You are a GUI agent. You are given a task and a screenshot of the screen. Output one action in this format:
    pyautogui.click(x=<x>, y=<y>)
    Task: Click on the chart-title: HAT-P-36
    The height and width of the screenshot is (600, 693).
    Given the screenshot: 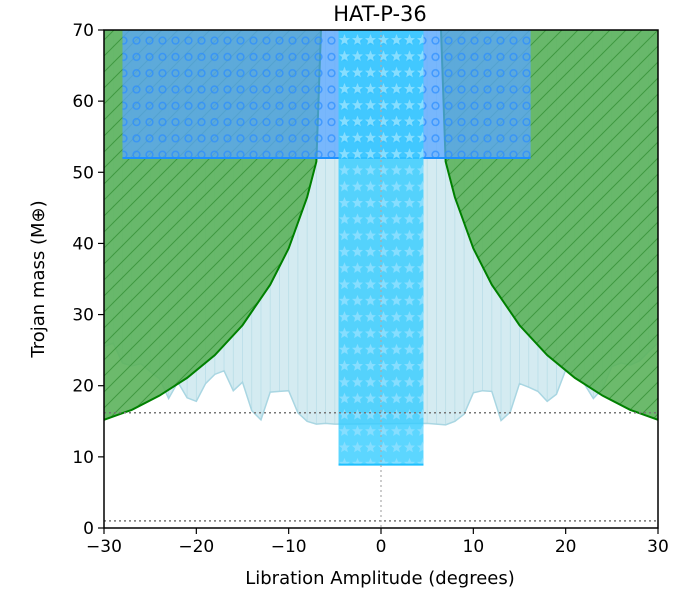 What is the action you would take?
    pyautogui.click(x=380, y=14)
    